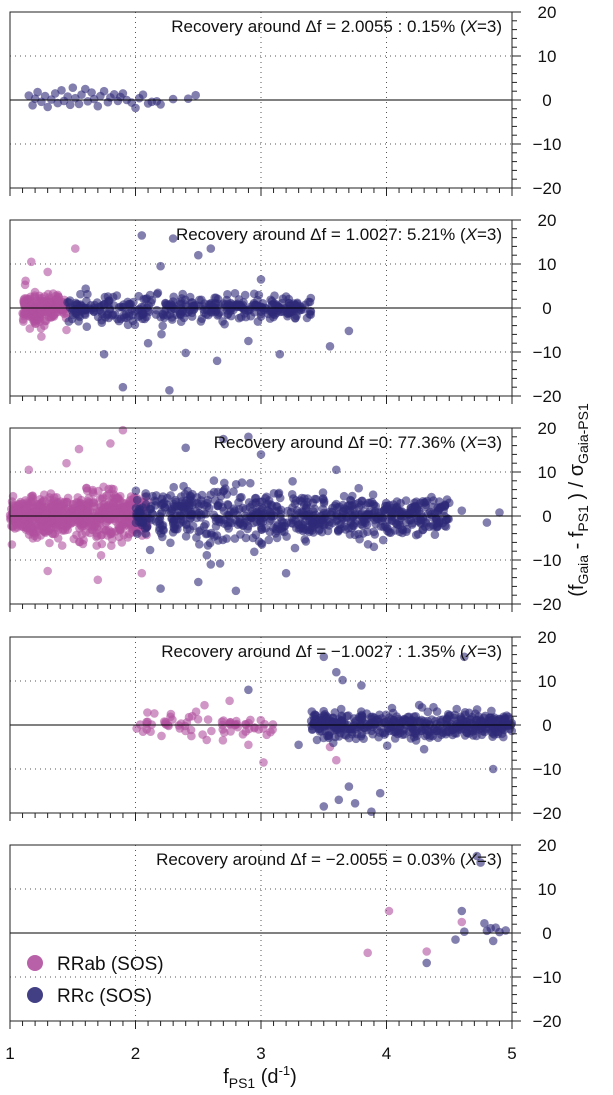 The image size is (613, 1095). I want to click on y-tick-label: 0, so click(546, 516).